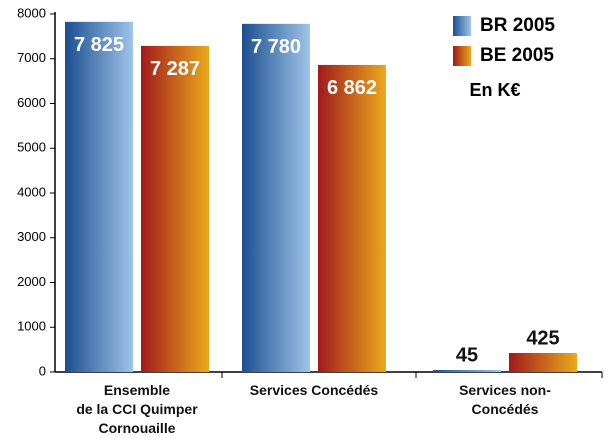 The image size is (612, 443). What do you see at coordinates (31, 102) in the screenshot?
I see `y-tick-label: 6000` at bounding box center [31, 102].